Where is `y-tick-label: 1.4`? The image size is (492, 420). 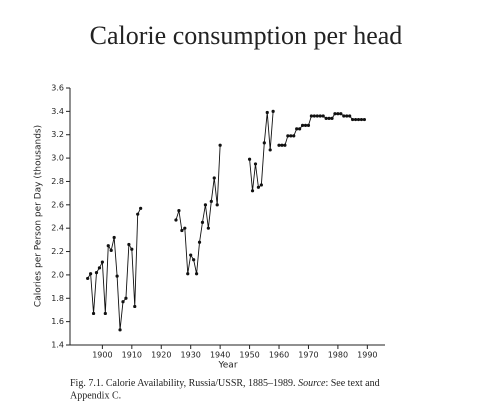 y-tick-label: 1.4 is located at coordinates (57, 345).